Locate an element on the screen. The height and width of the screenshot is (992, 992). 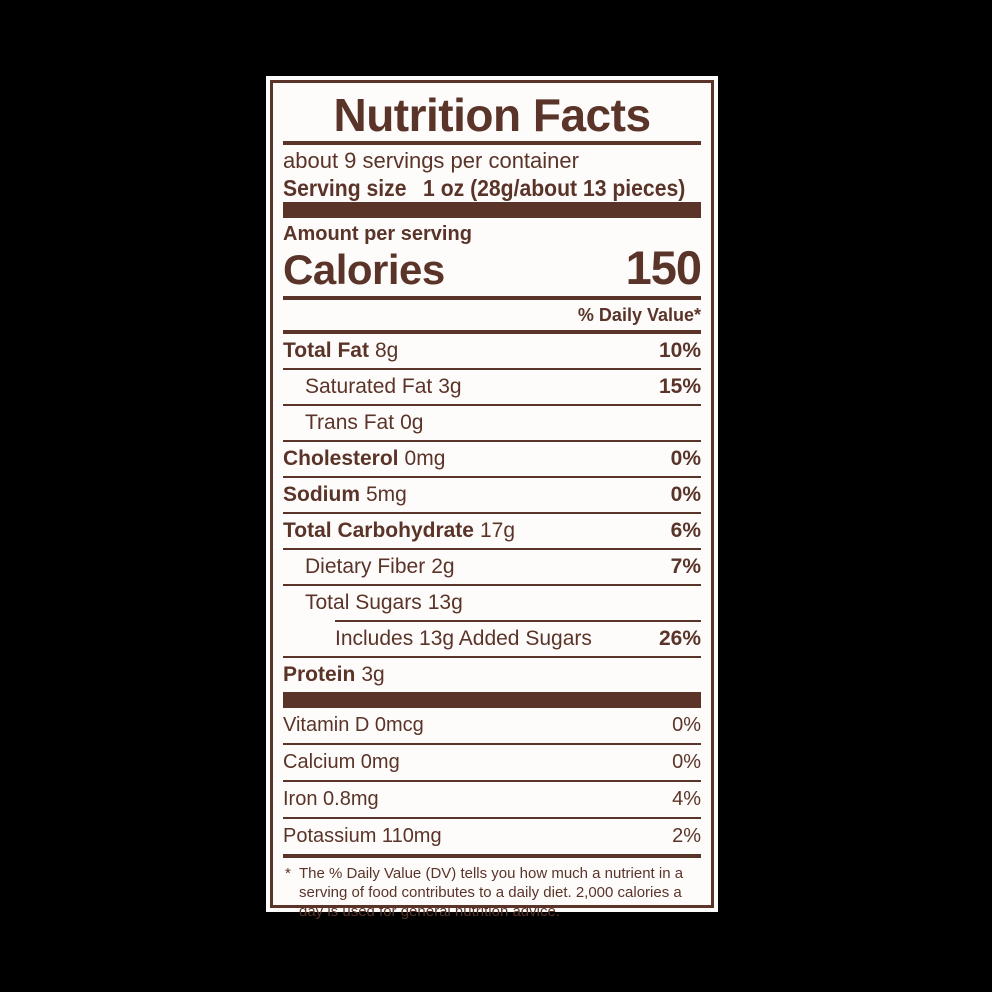
divider-thick-after-serving is located at coordinates (492, 210).